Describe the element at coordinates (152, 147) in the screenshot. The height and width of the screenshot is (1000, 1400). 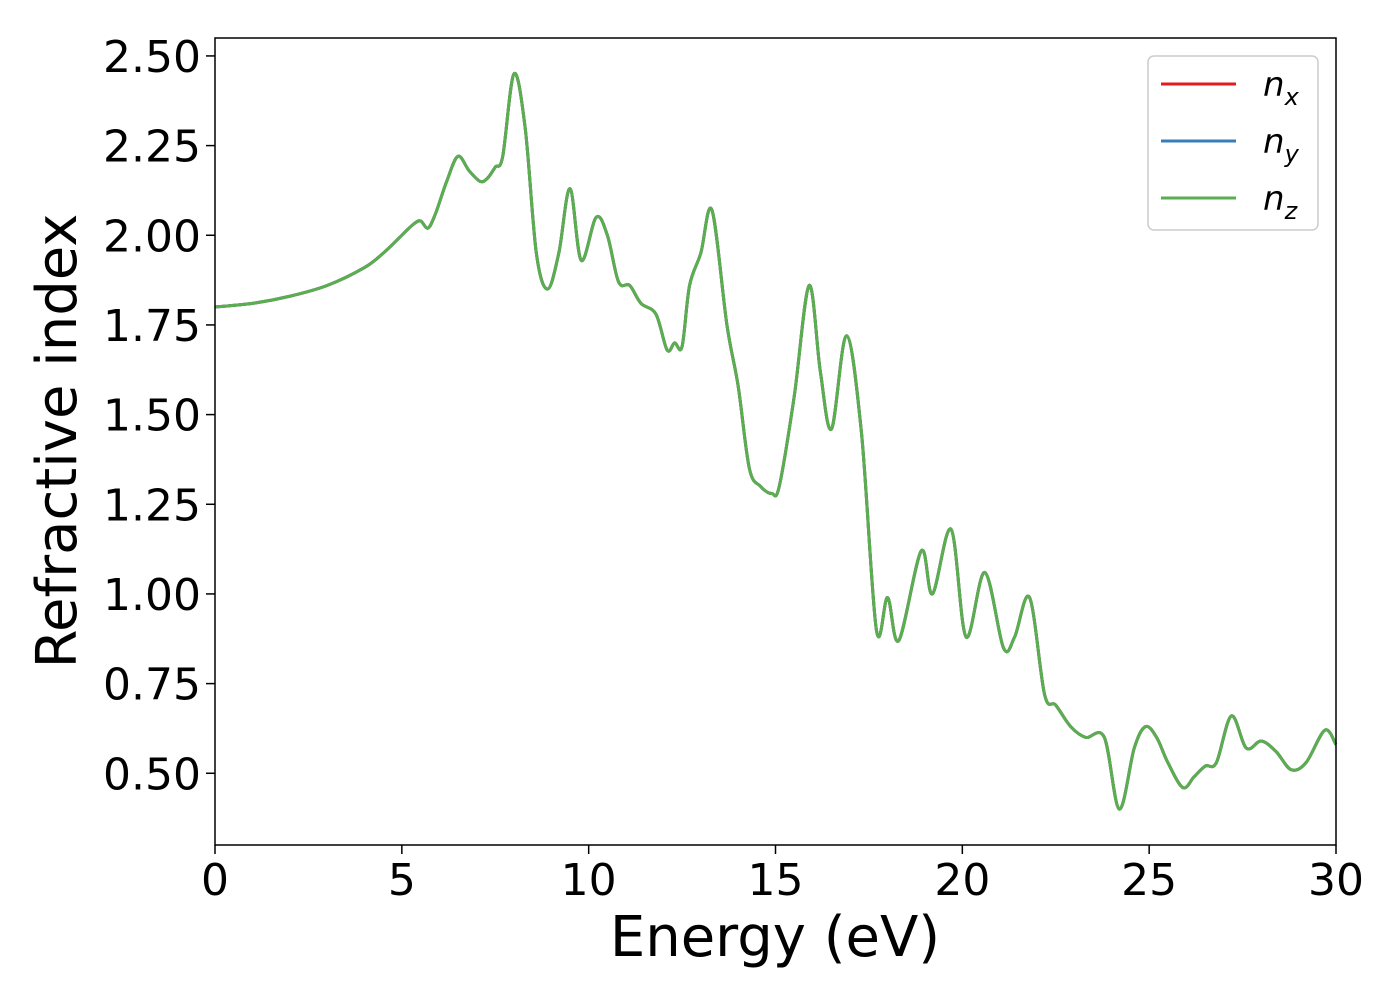
I see `y-tick-label: 2.25` at that location.